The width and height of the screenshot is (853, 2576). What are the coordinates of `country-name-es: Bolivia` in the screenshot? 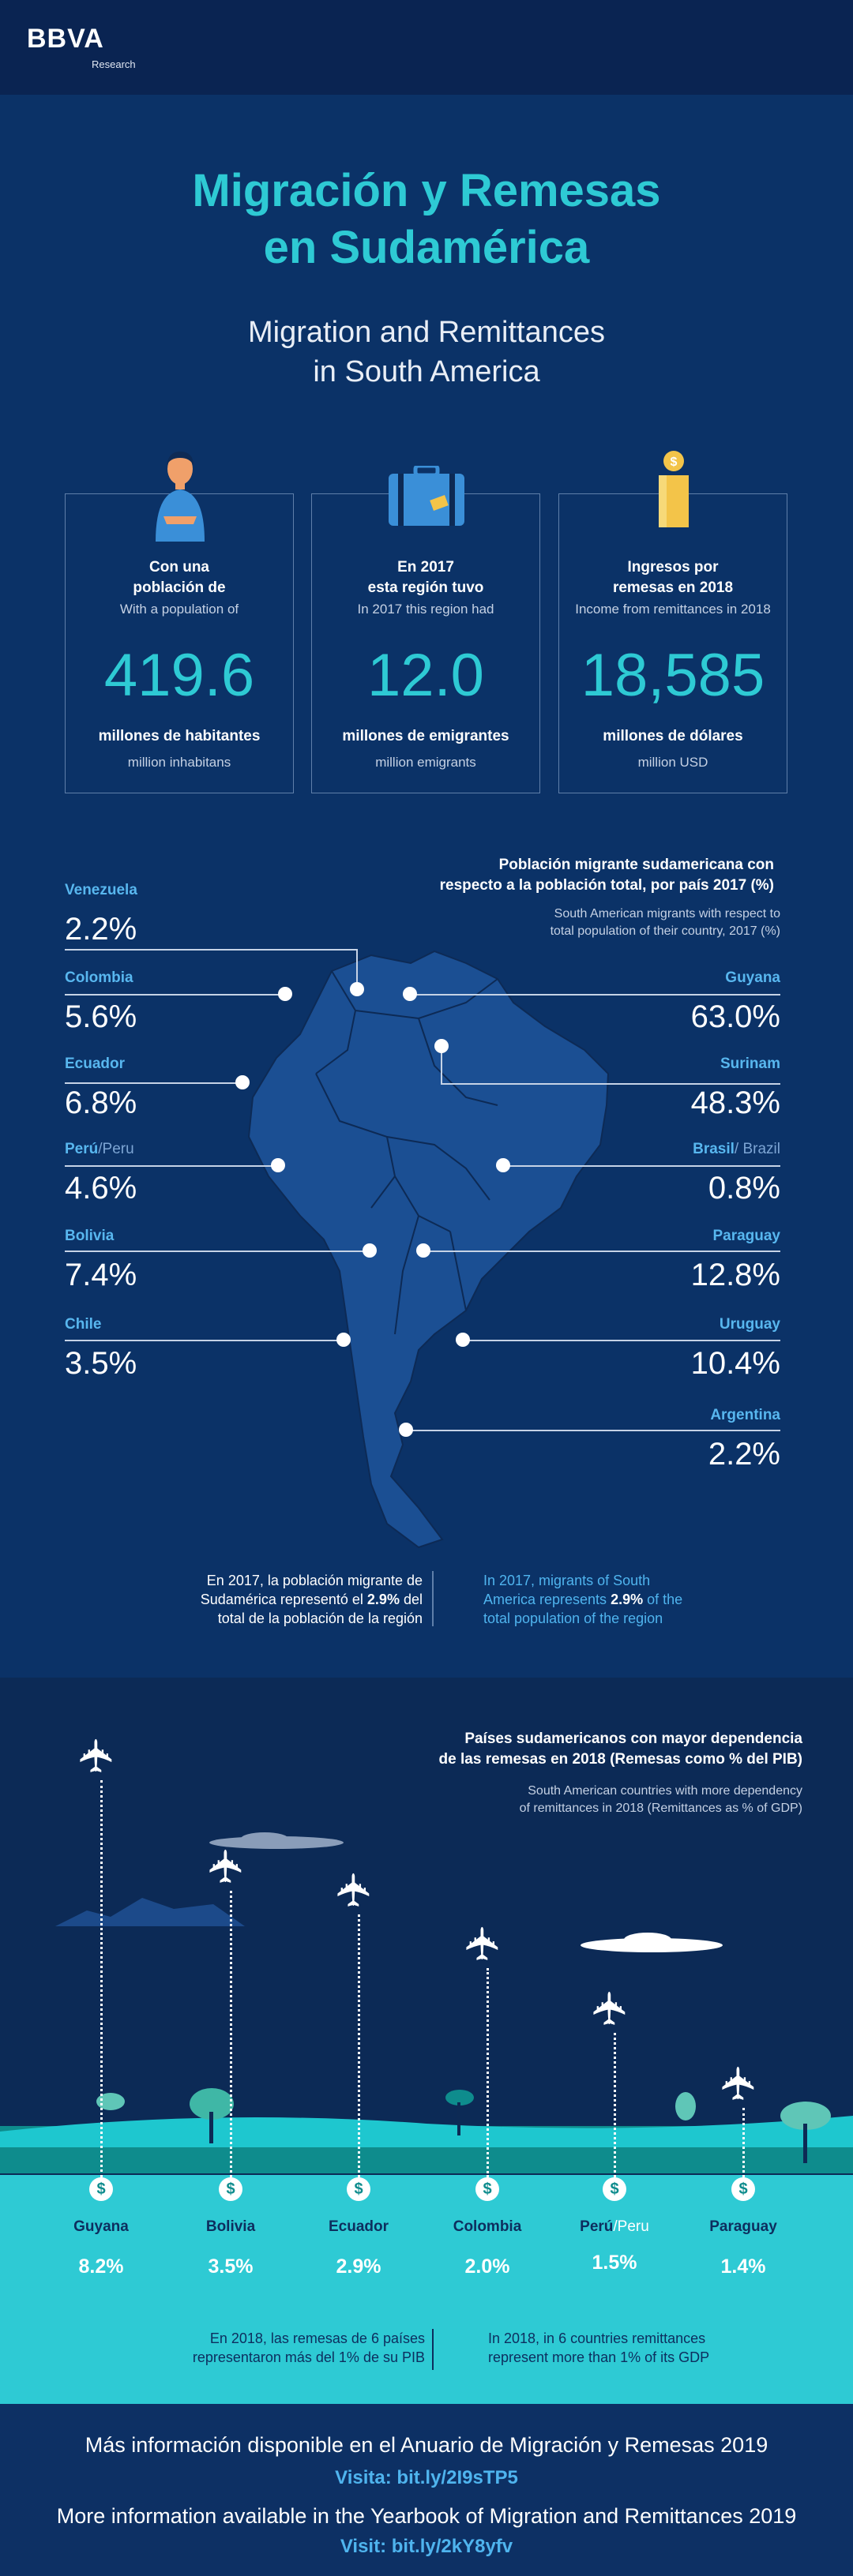 It's located at (90, 1236).